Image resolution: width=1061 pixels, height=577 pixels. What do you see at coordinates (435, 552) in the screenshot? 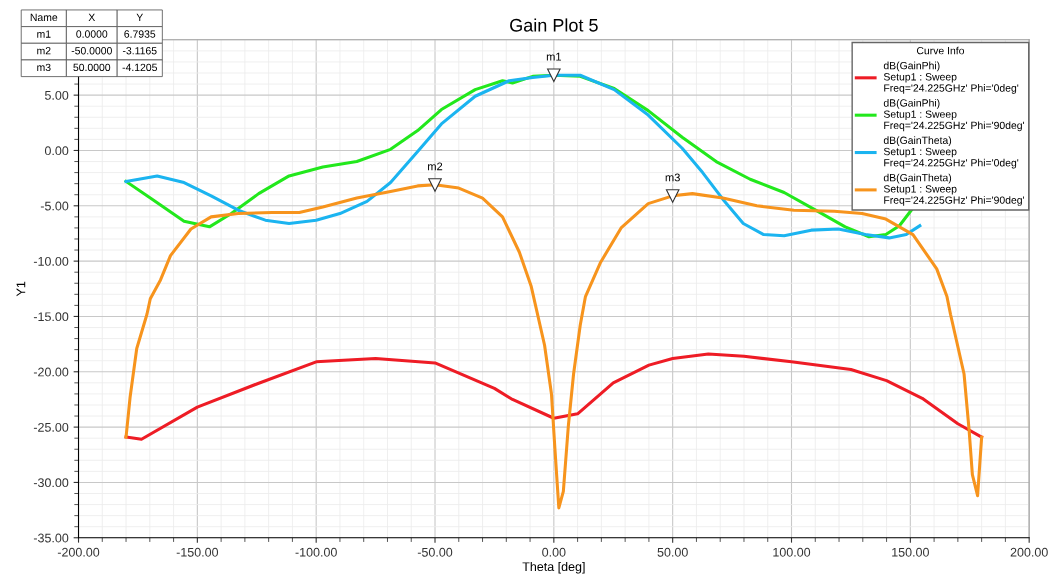
I see `x-tick-label: -50.00` at bounding box center [435, 552].